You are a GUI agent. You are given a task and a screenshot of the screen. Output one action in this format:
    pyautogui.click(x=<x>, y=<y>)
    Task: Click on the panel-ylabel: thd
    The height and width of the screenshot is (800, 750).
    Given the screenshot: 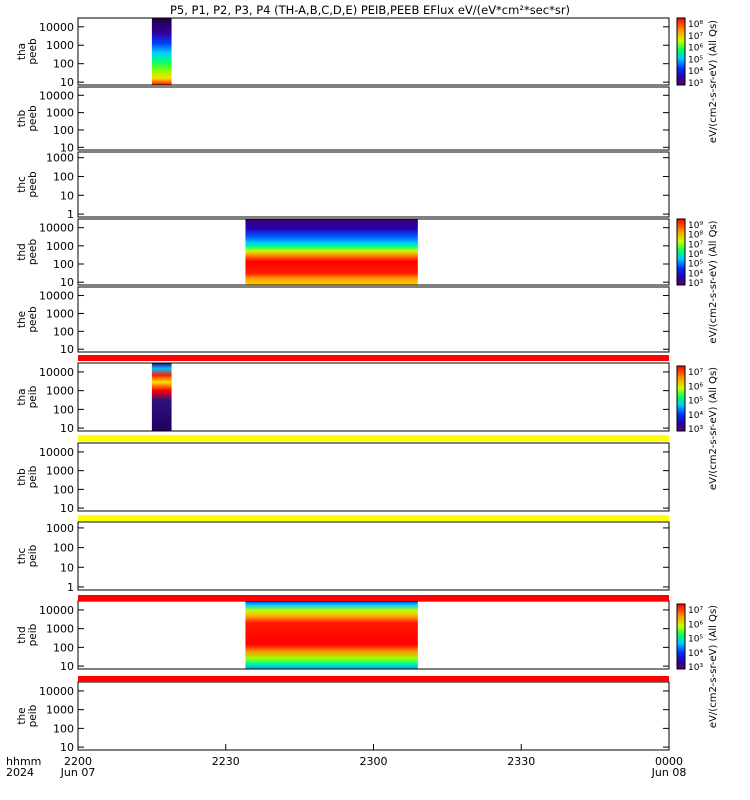 What is the action you would take?
    pyautogui.click(x=22, y=634)
    